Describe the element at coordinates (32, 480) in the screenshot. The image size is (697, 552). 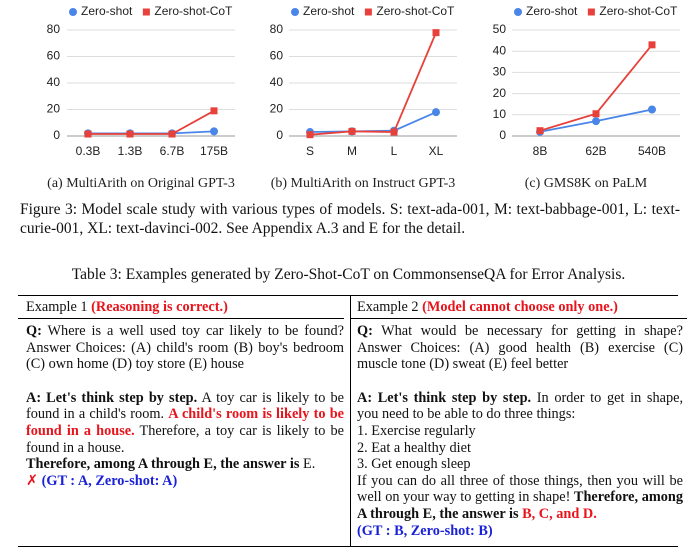
I see `answer-text: ✗` at that location.